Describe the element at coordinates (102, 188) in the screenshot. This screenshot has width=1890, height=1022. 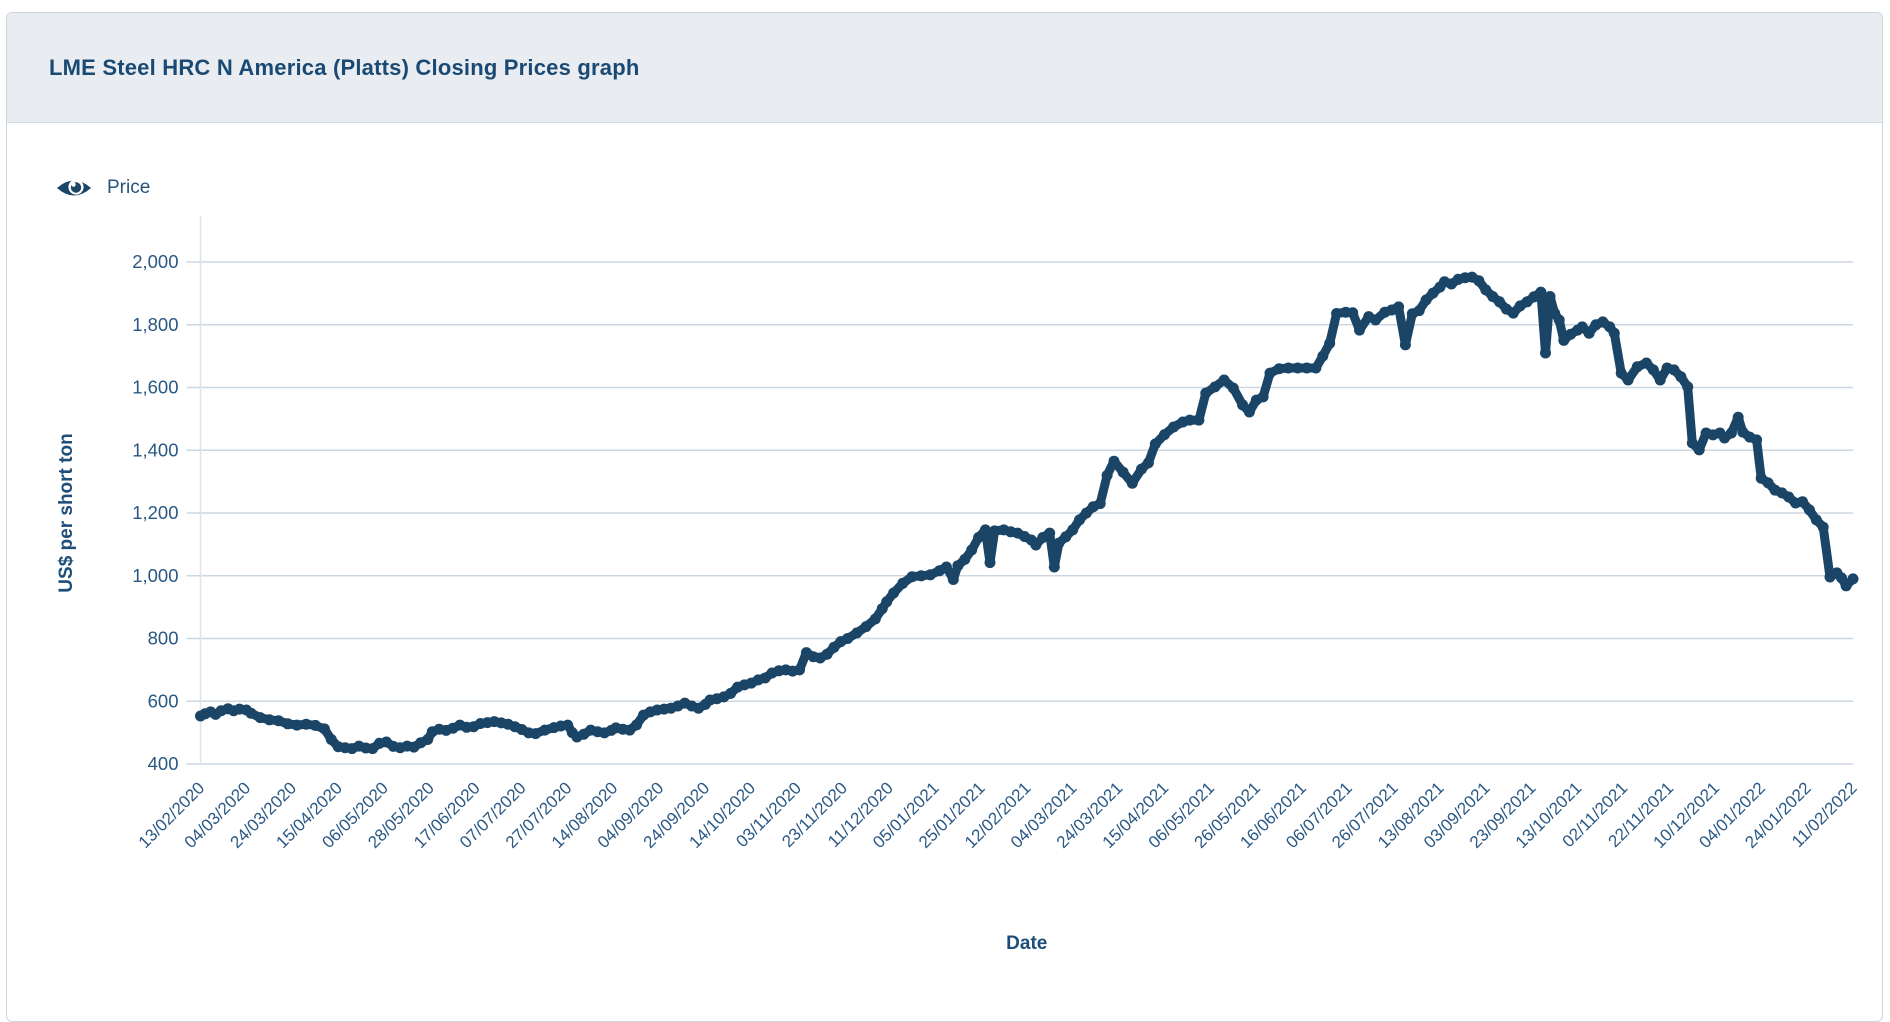
I see `legend-item-price: Price` at that location.